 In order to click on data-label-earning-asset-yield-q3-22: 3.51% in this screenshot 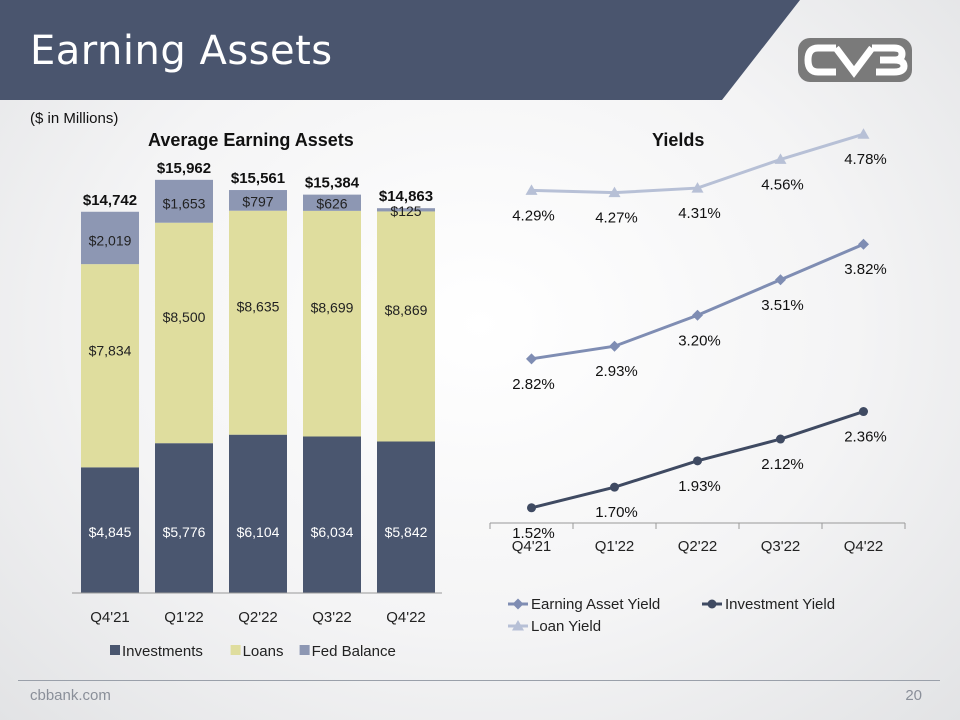, I will do `click(782, 305)`.